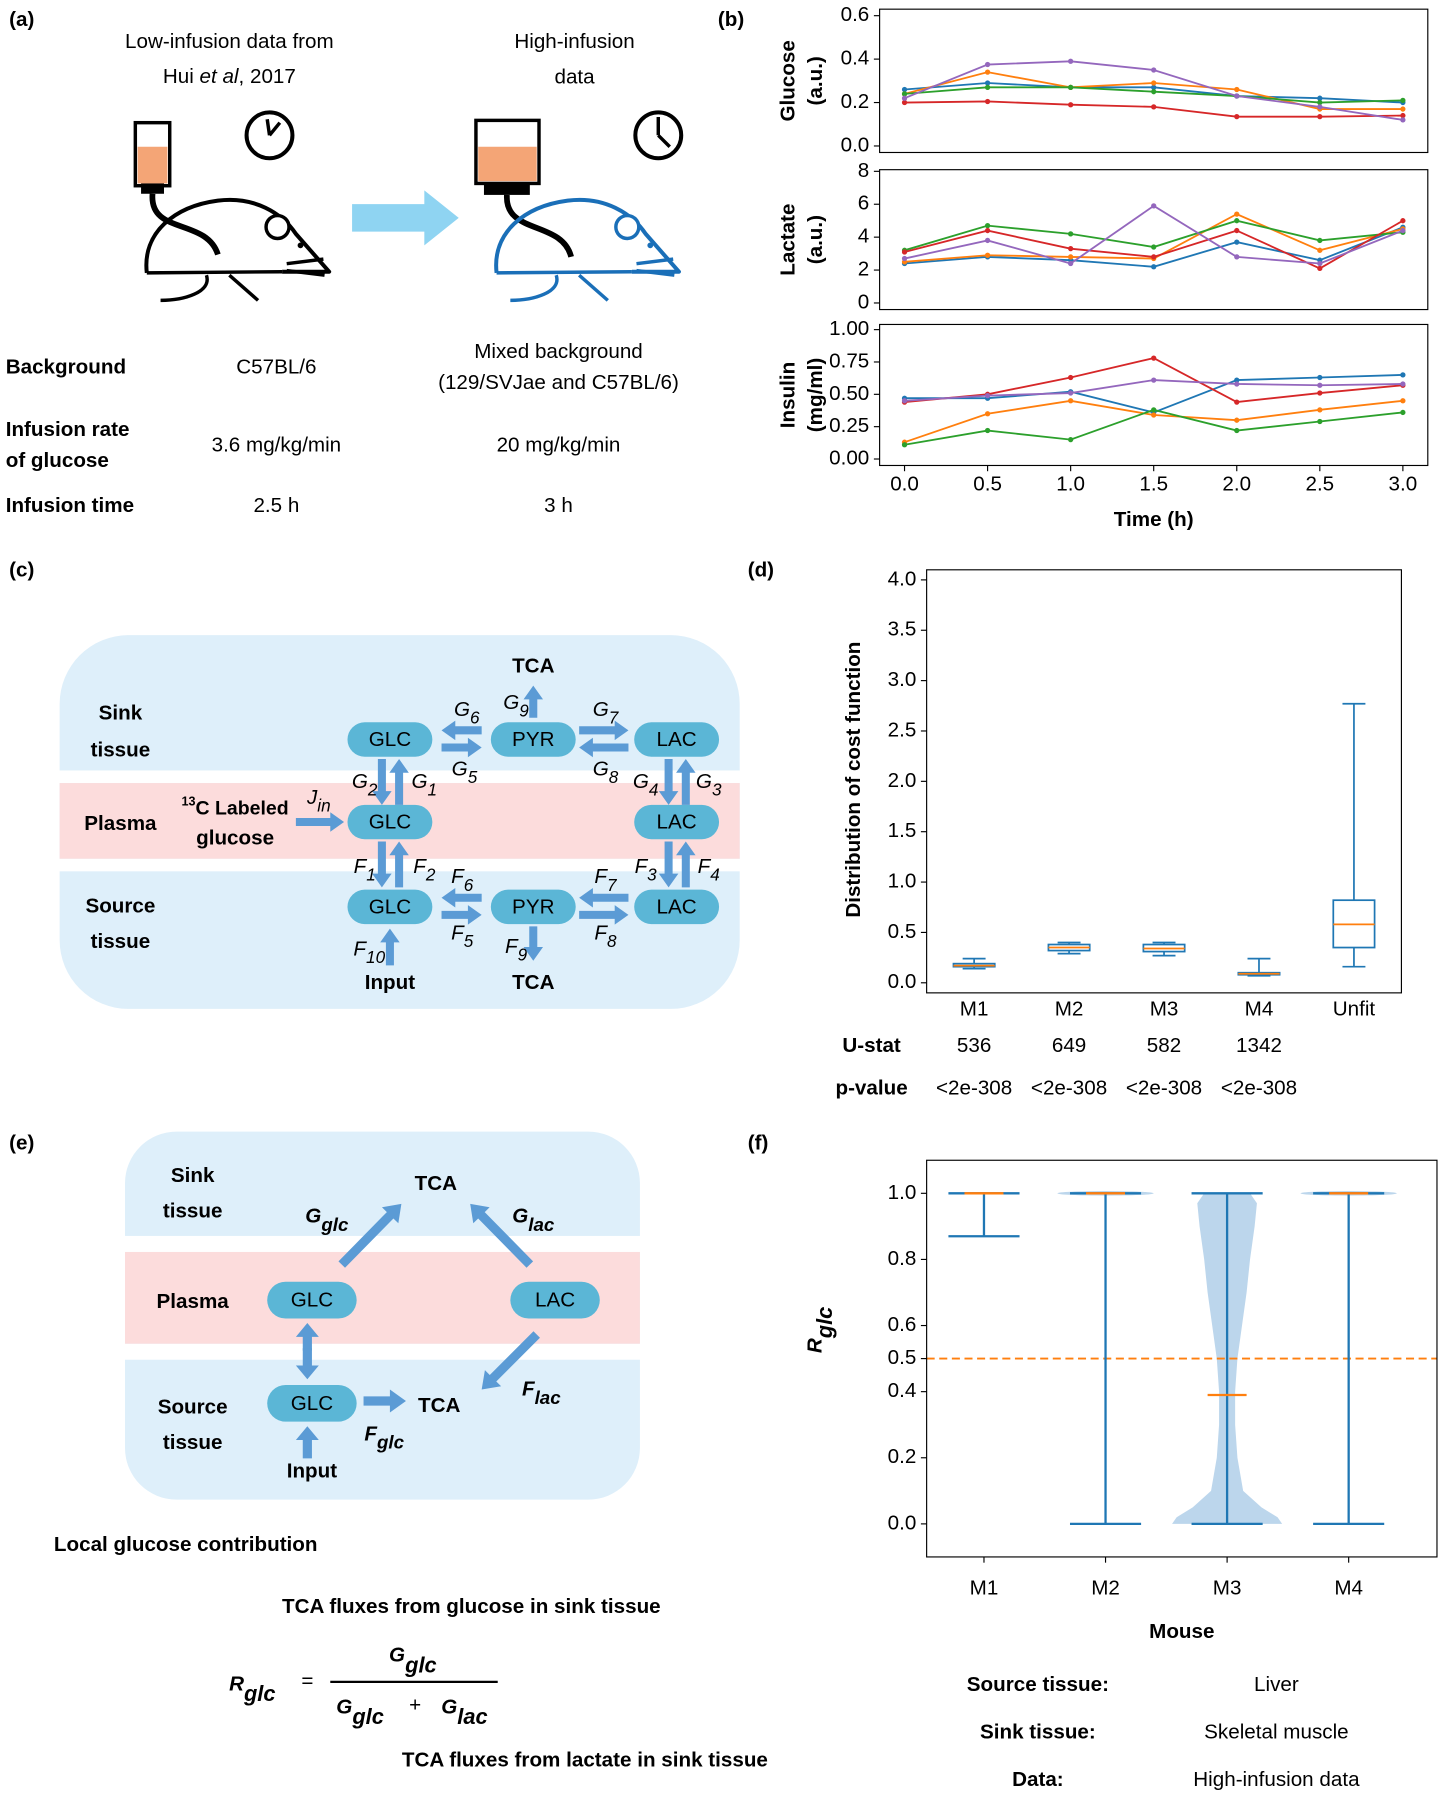 The height and width of the screenshot is (1800, 1445). What do you see at coordinates (415, 1704) in the screenshot?
I see `formula-plus: +` at bounding box center [415, 1704].